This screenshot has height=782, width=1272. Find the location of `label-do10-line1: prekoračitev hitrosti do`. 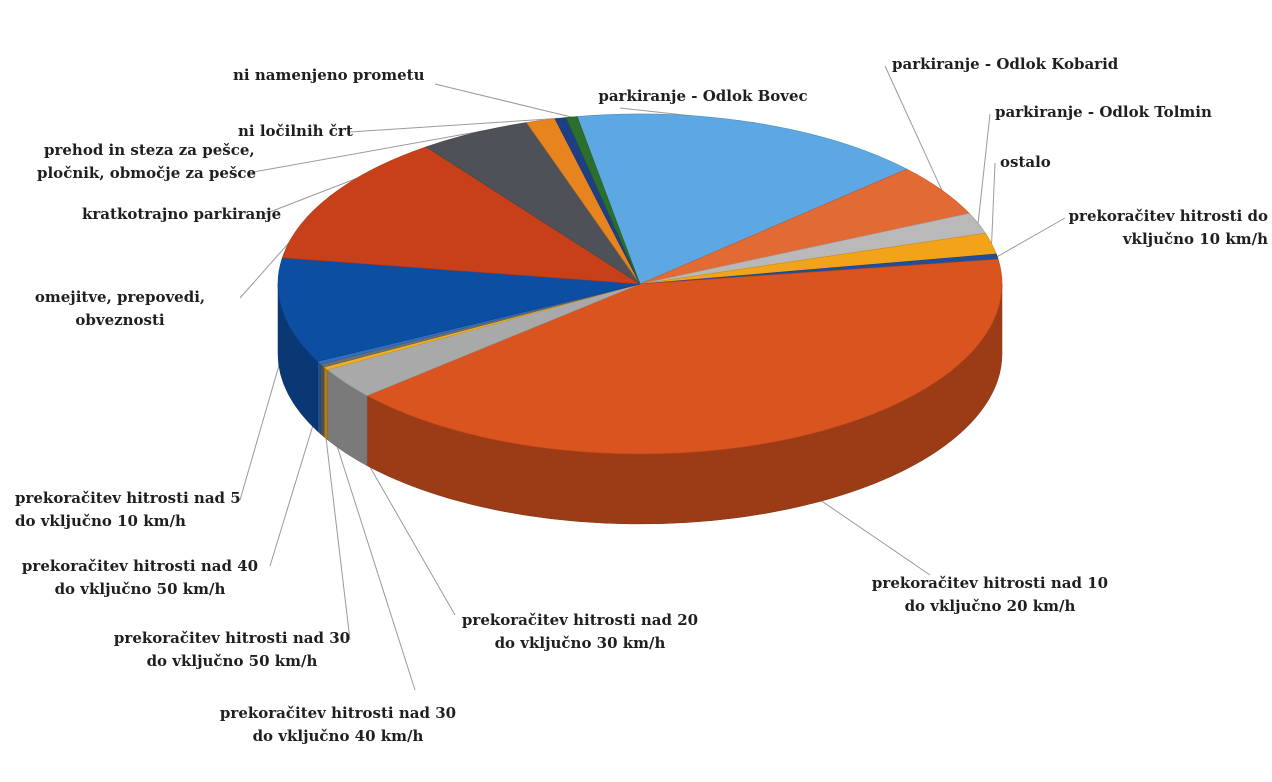

label-do10-line1: prekoračitev hitrosti do is located at coordinates (1168, 216).